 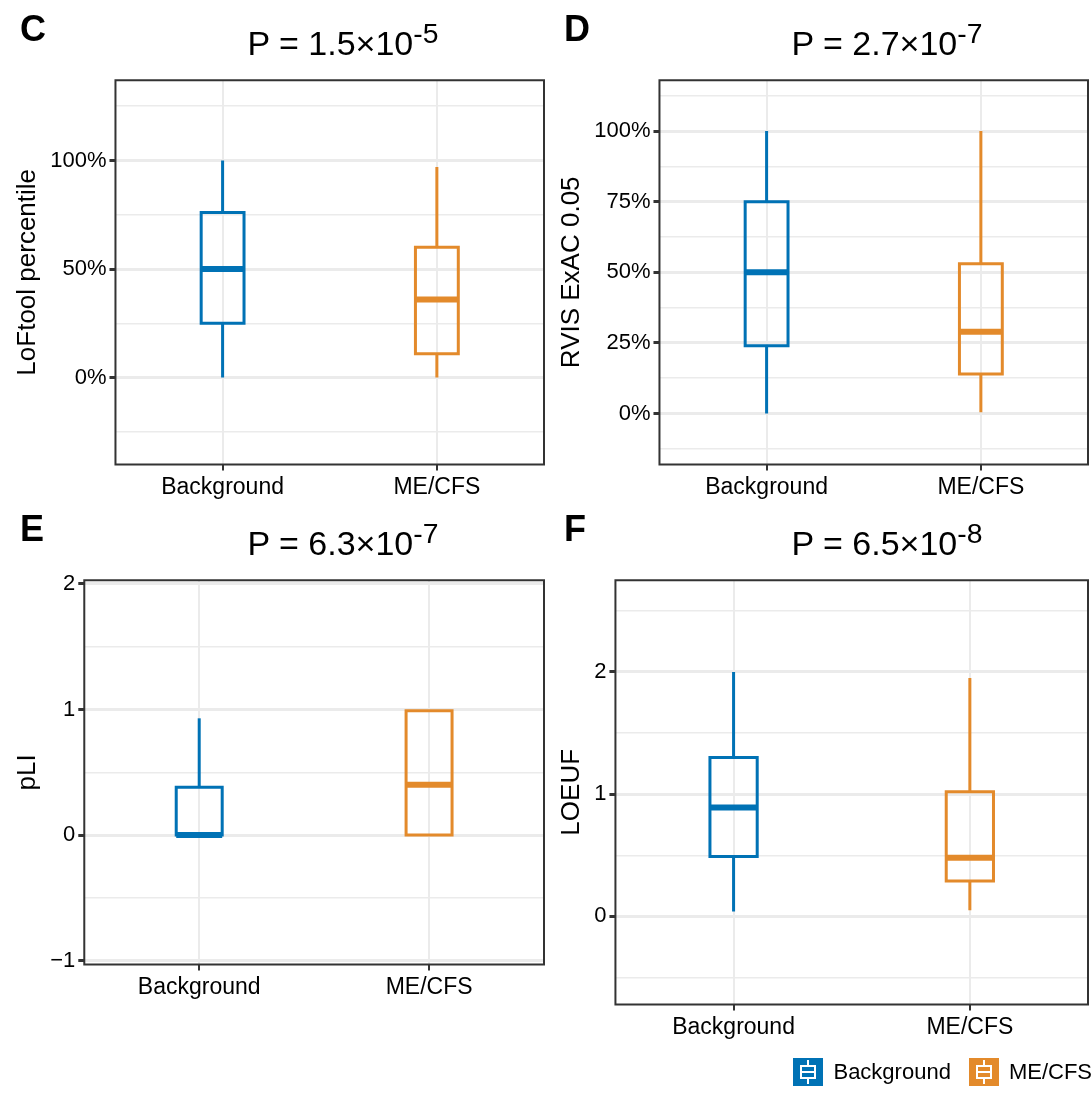 What do you see at coordinates (1050, 1072) in the screenshot?
I see `legend-label: ME/CFS` at bounding box center [1050, 1072].